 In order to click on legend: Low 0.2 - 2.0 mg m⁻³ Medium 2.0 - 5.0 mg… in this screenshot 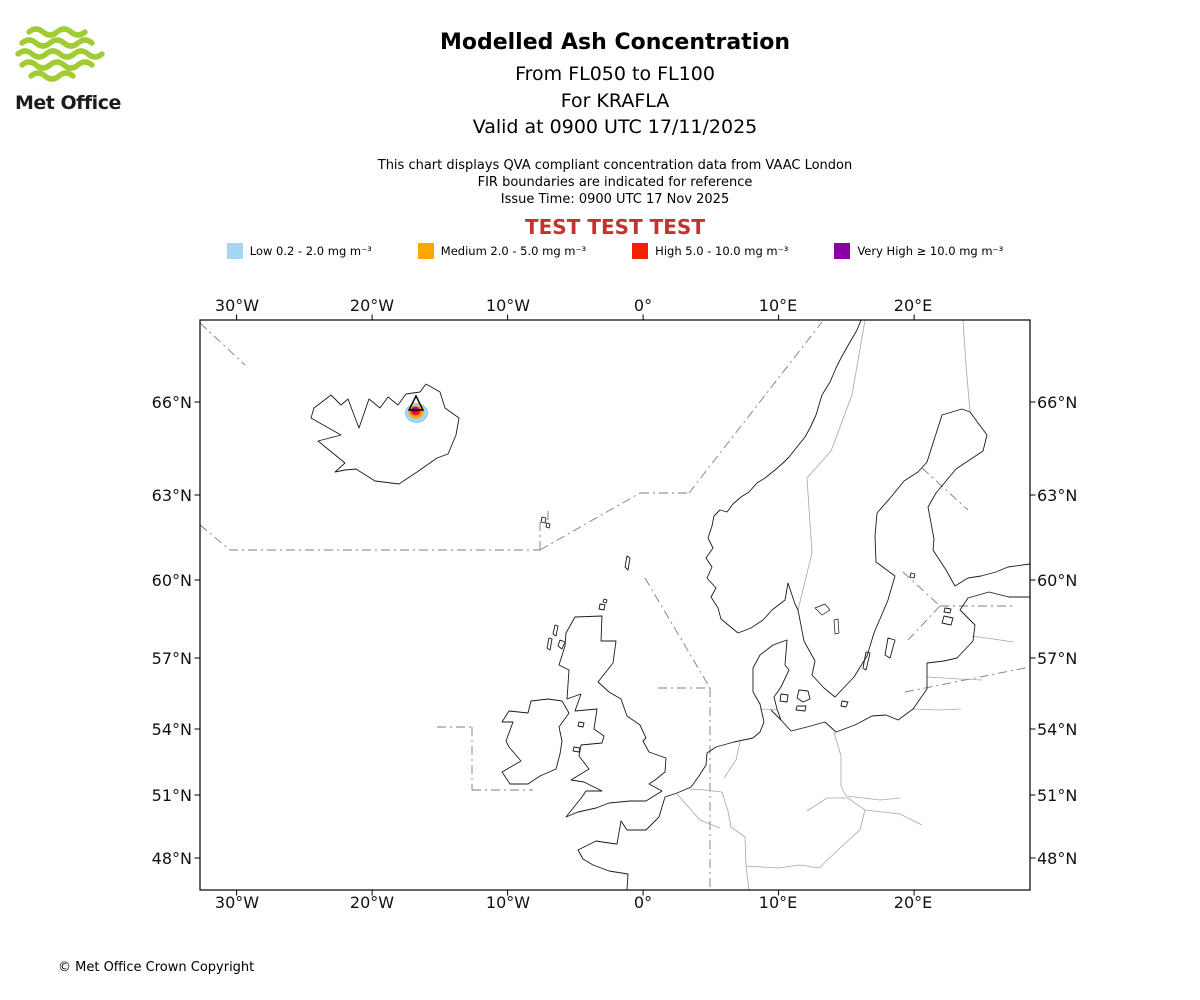, I will do `click(615, 251)`.